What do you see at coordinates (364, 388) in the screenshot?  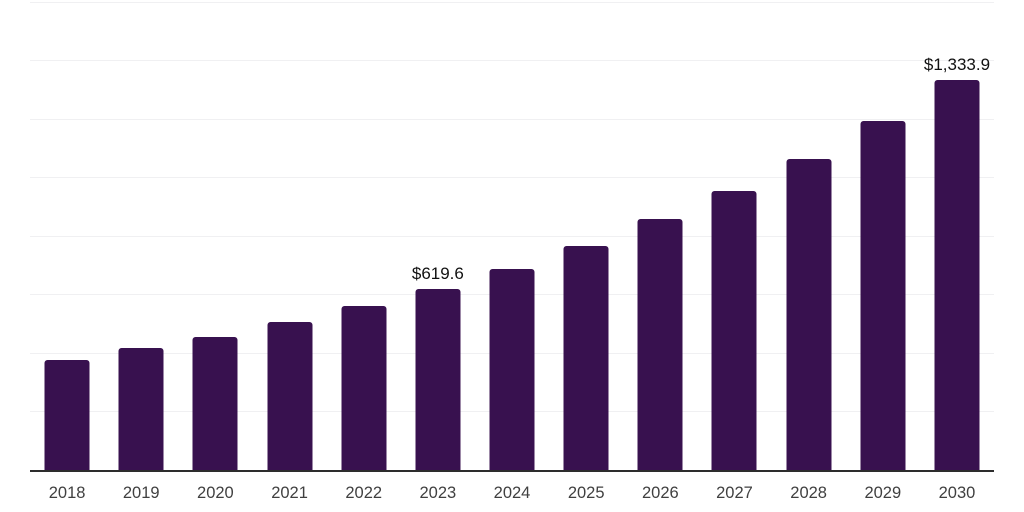 I see `bar-2022` at bounding box center [364, 388].